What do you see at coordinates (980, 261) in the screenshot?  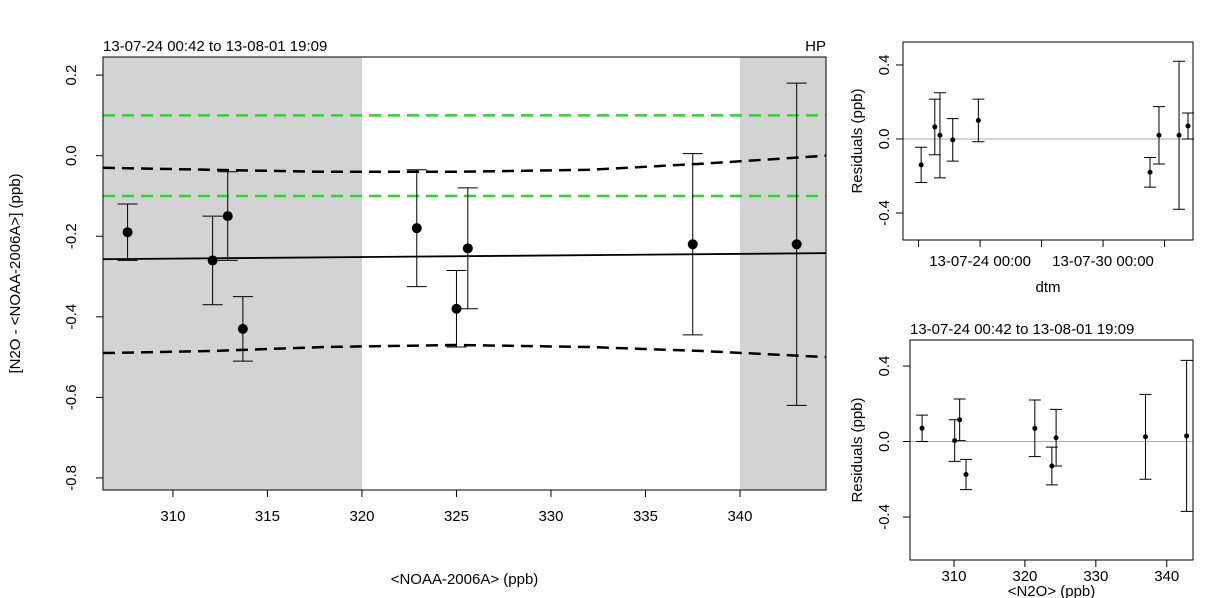 I see `x-tick-label: 13-07-24 00:00` at bounding box center [980, 261].